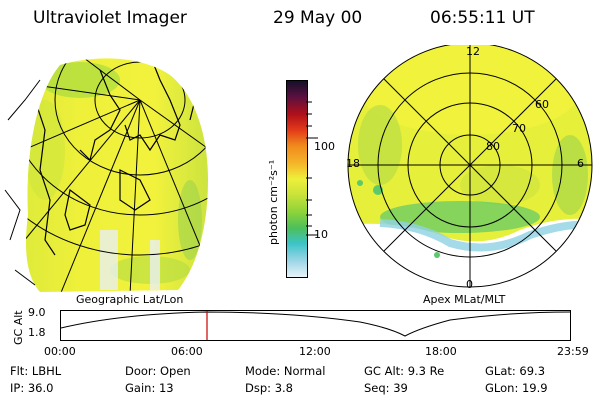  Describe the element at coordinates (404, 371) in the screenshot. I see `info-gc-alt: GC Alt: 9.3 Re` at that location.